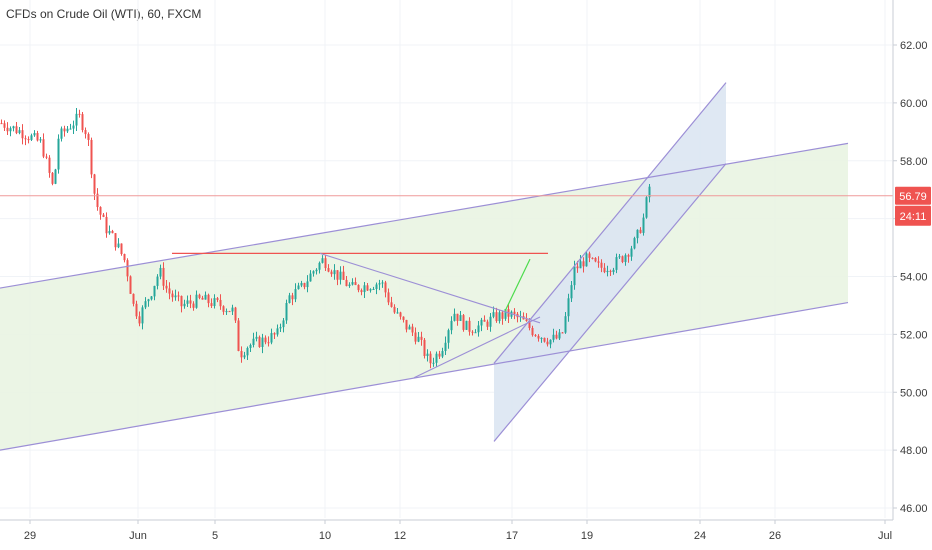 This screenshot has width=932, height=550. I want to click on countdown-badge, so click(913, 215).